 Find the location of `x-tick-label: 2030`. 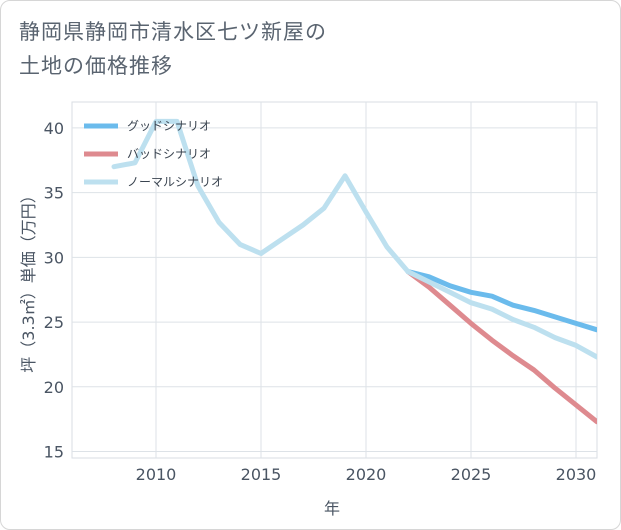

x-tick-label: 2030 is located at coordinates (576, 474).